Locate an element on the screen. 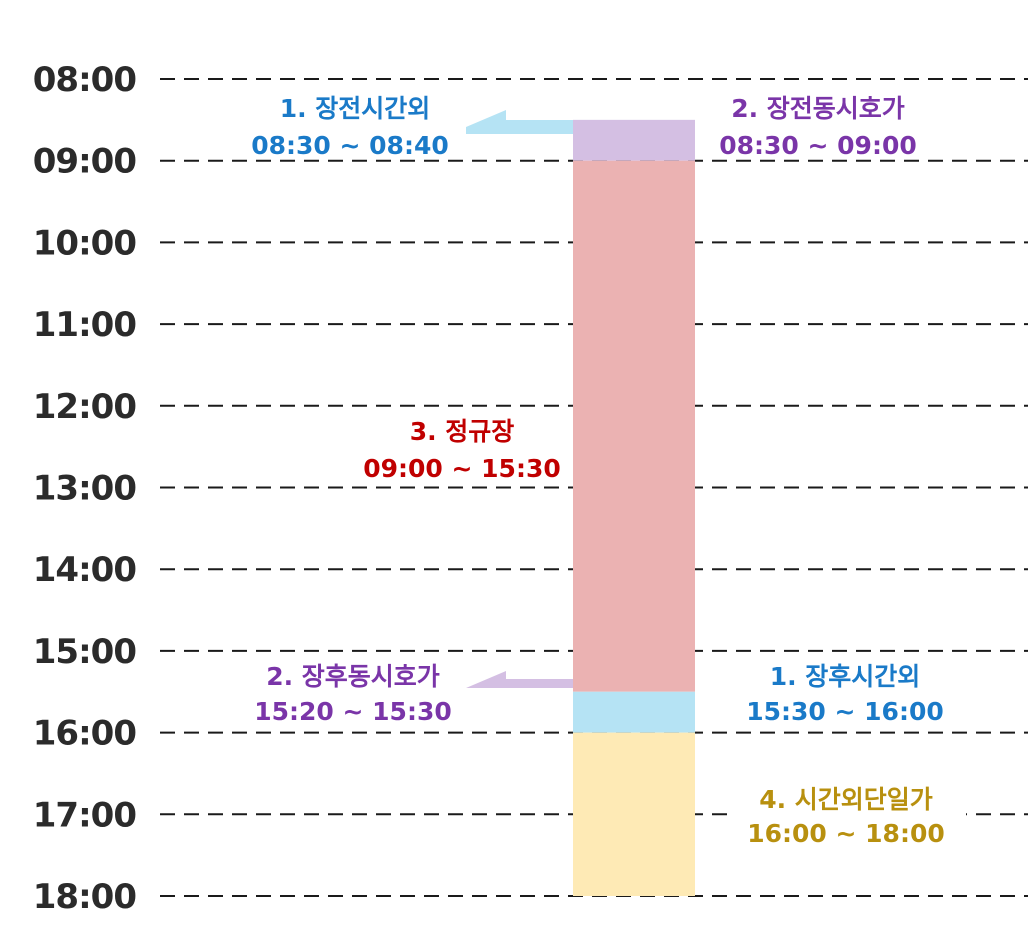 This screenshot has height=943, width=1028. pre-after-hours-range: 08:30 ~ 08:40 is located at coordinates (350, 145).